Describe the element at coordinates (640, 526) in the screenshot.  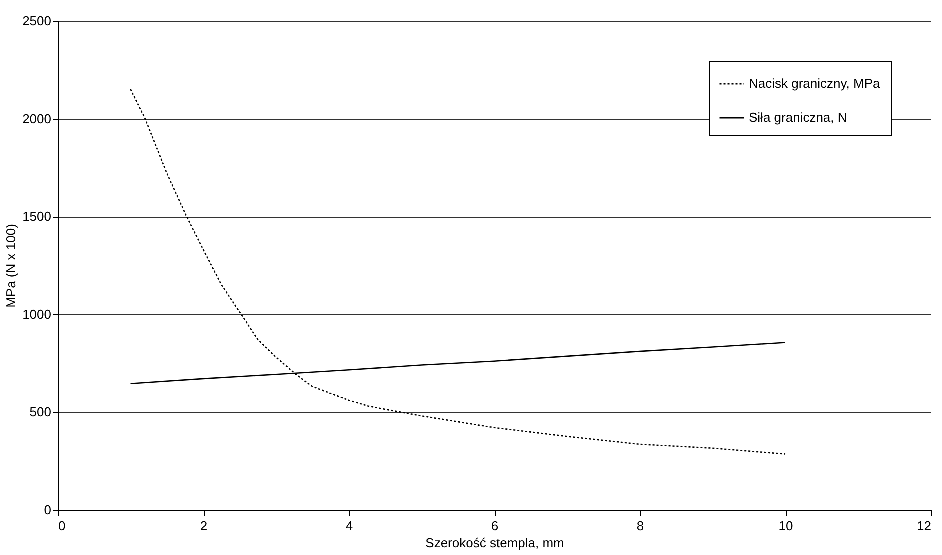
I see `x-tick-label: 8` at that location.